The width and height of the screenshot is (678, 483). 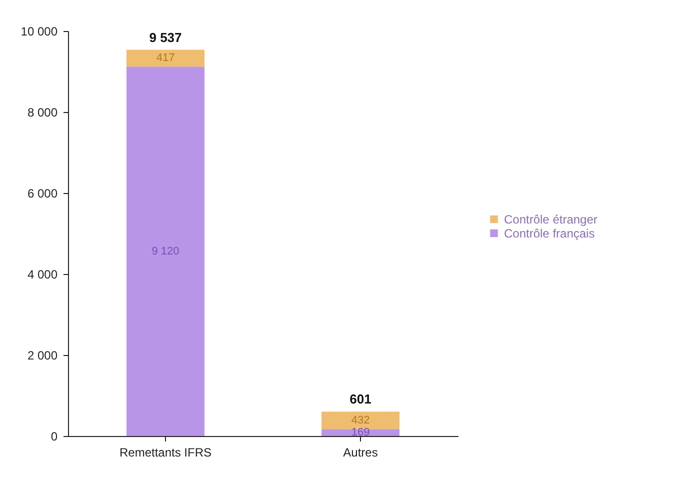 What do you see at coordinates (549, 233) in the screenshot?
I see `legend-label: Contrôle français` at bounding box center [549, 233].